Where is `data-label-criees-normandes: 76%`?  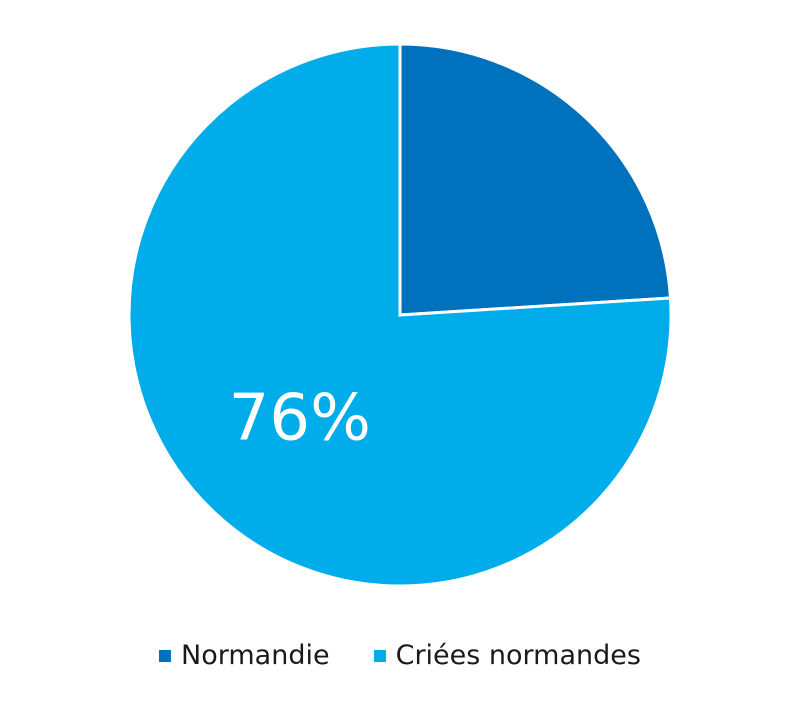 data-label-criees-normandes: 76% is located at coordinates (300, 418).